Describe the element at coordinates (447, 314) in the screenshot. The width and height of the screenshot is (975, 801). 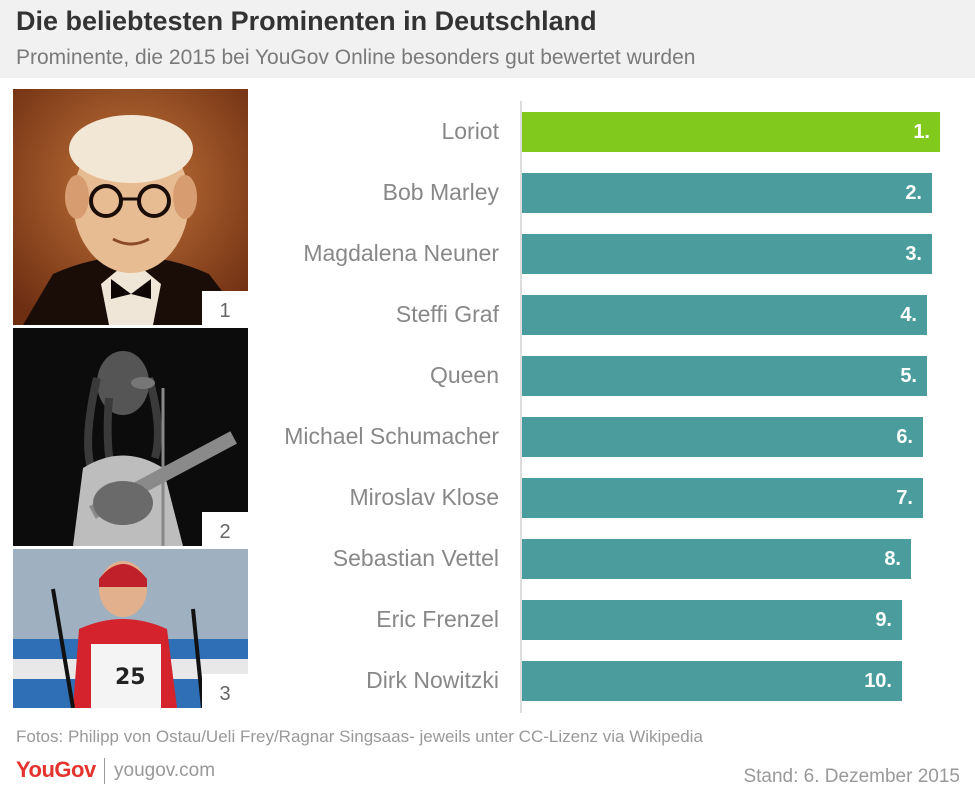
I see `category-label: Steffi Graf` at that location.